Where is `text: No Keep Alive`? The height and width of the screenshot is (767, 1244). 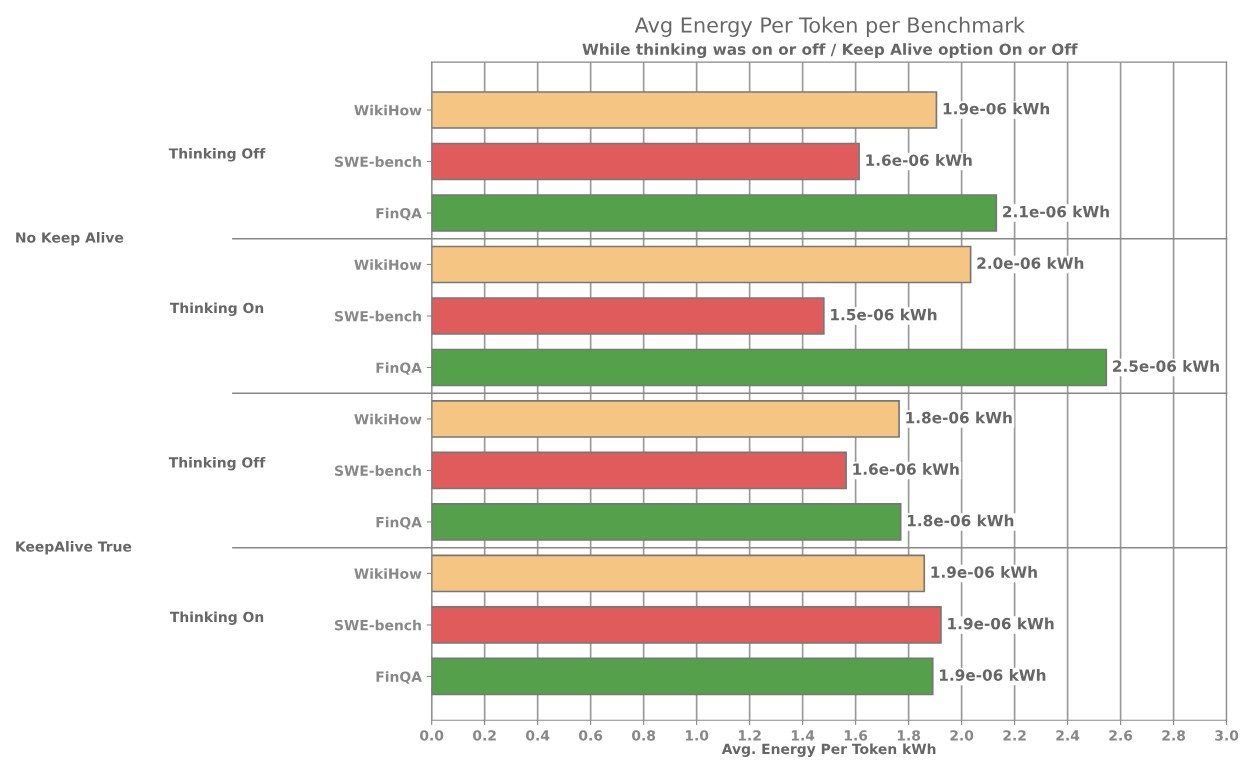
text: No Keep Alive is located at coordinates (70, 239).